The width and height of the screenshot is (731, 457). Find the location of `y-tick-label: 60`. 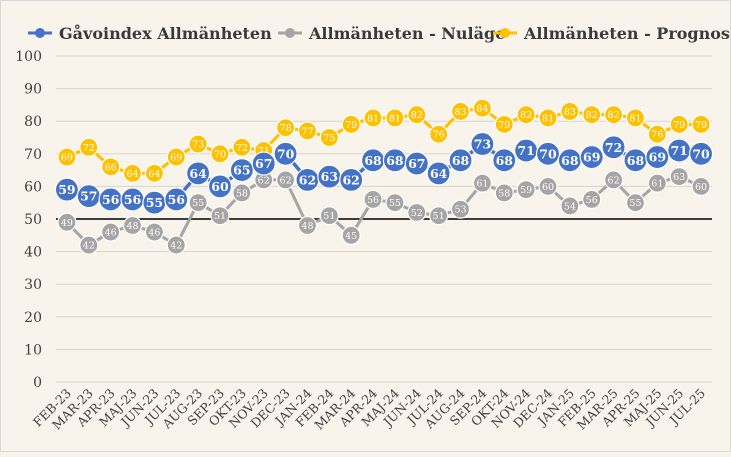

y-tick-label: 60 is located at coordinates (33, 187).